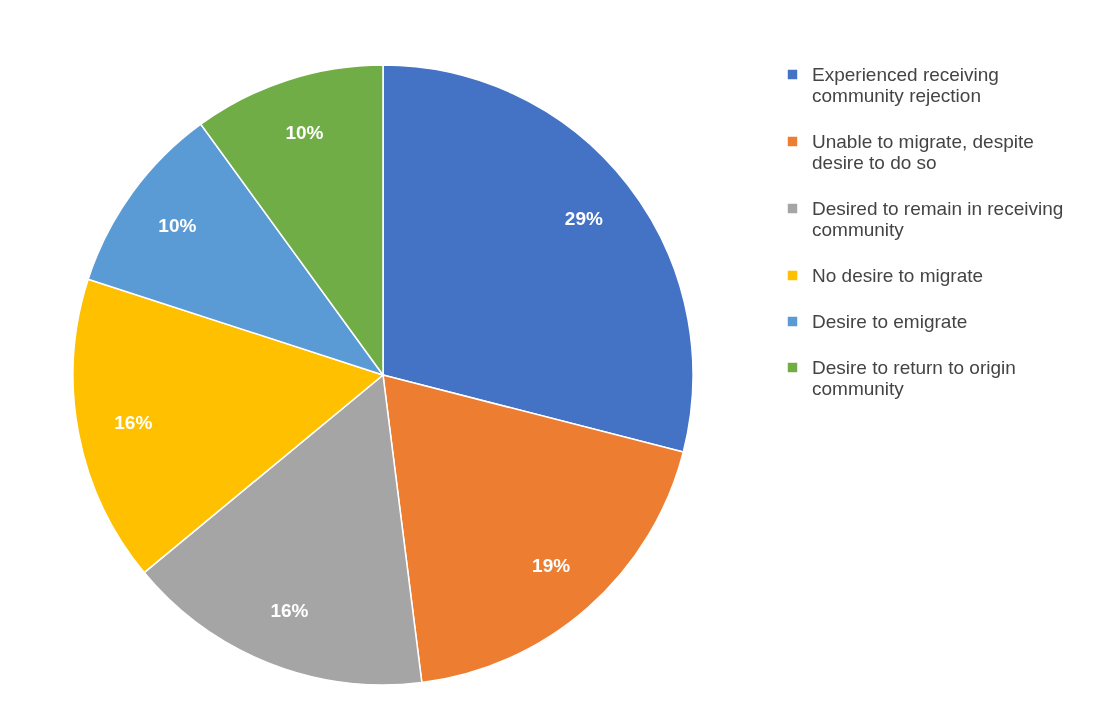 The height and width of the screenshot is (728, 1118). I want to click on legend-label: Desired to remain in receiving community, so click(938, 218).